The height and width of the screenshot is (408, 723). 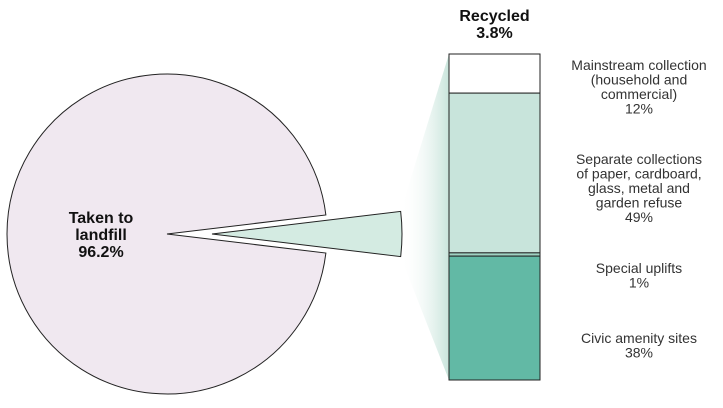 What do you see at coordinates (638, 174) in the screenshot?
I see `segment-label-separate-line-2: of paper, cardboard,` at bounding box center [638, 174].